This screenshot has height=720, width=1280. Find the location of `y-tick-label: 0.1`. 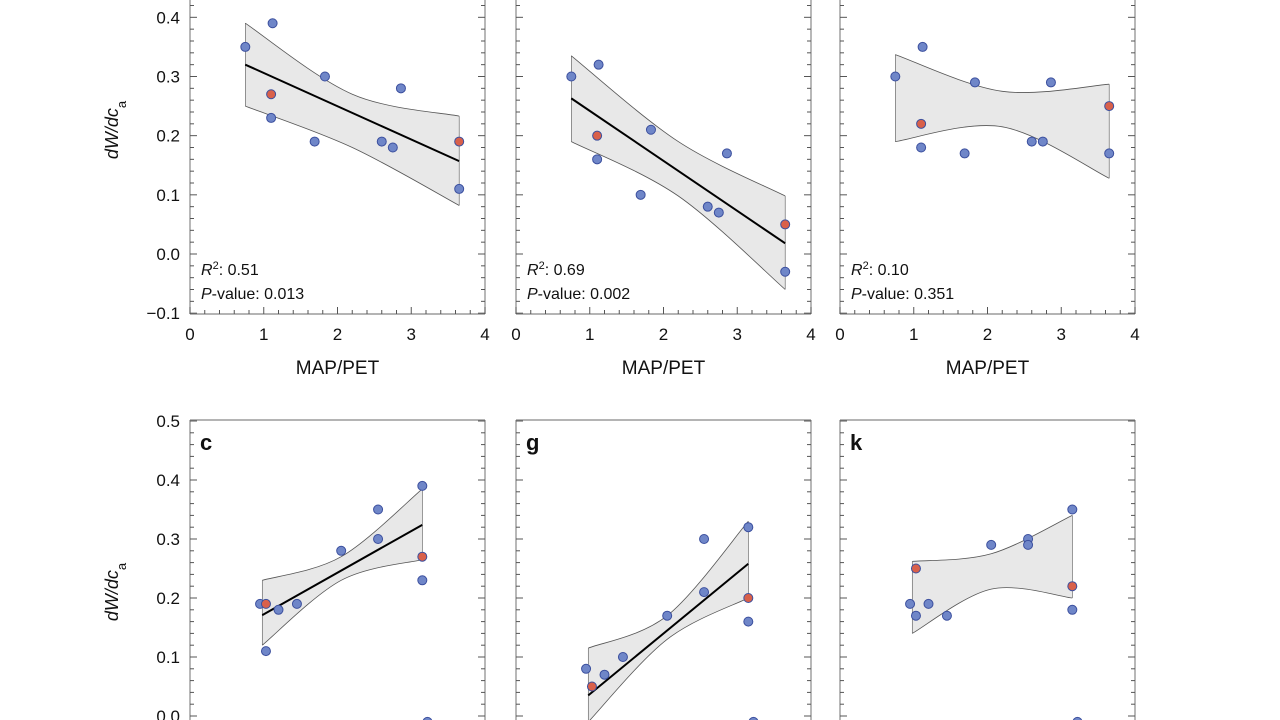

y-tick-label: 0.1 is located at coordinates (168, 195).